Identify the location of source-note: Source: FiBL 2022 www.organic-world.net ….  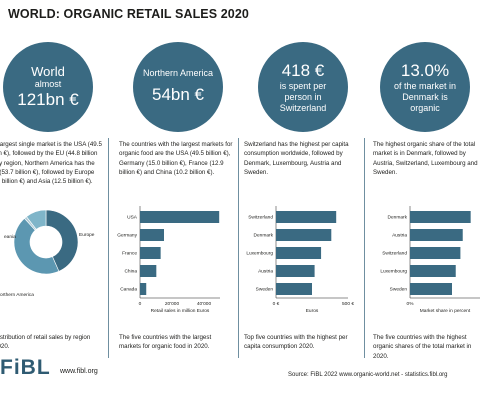
(368, 375).